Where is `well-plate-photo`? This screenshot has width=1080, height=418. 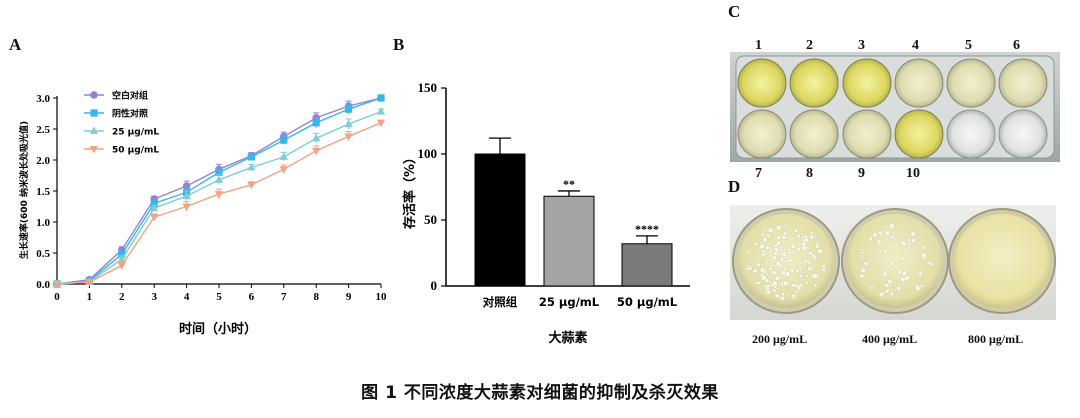 well-plate-photo is located at coordinates (895, 107).